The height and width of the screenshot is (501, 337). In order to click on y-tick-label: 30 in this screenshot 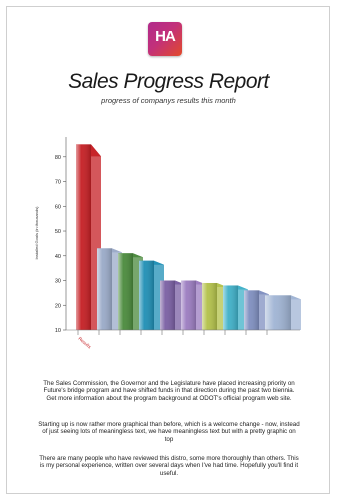, I will do `click(58, 282)`.